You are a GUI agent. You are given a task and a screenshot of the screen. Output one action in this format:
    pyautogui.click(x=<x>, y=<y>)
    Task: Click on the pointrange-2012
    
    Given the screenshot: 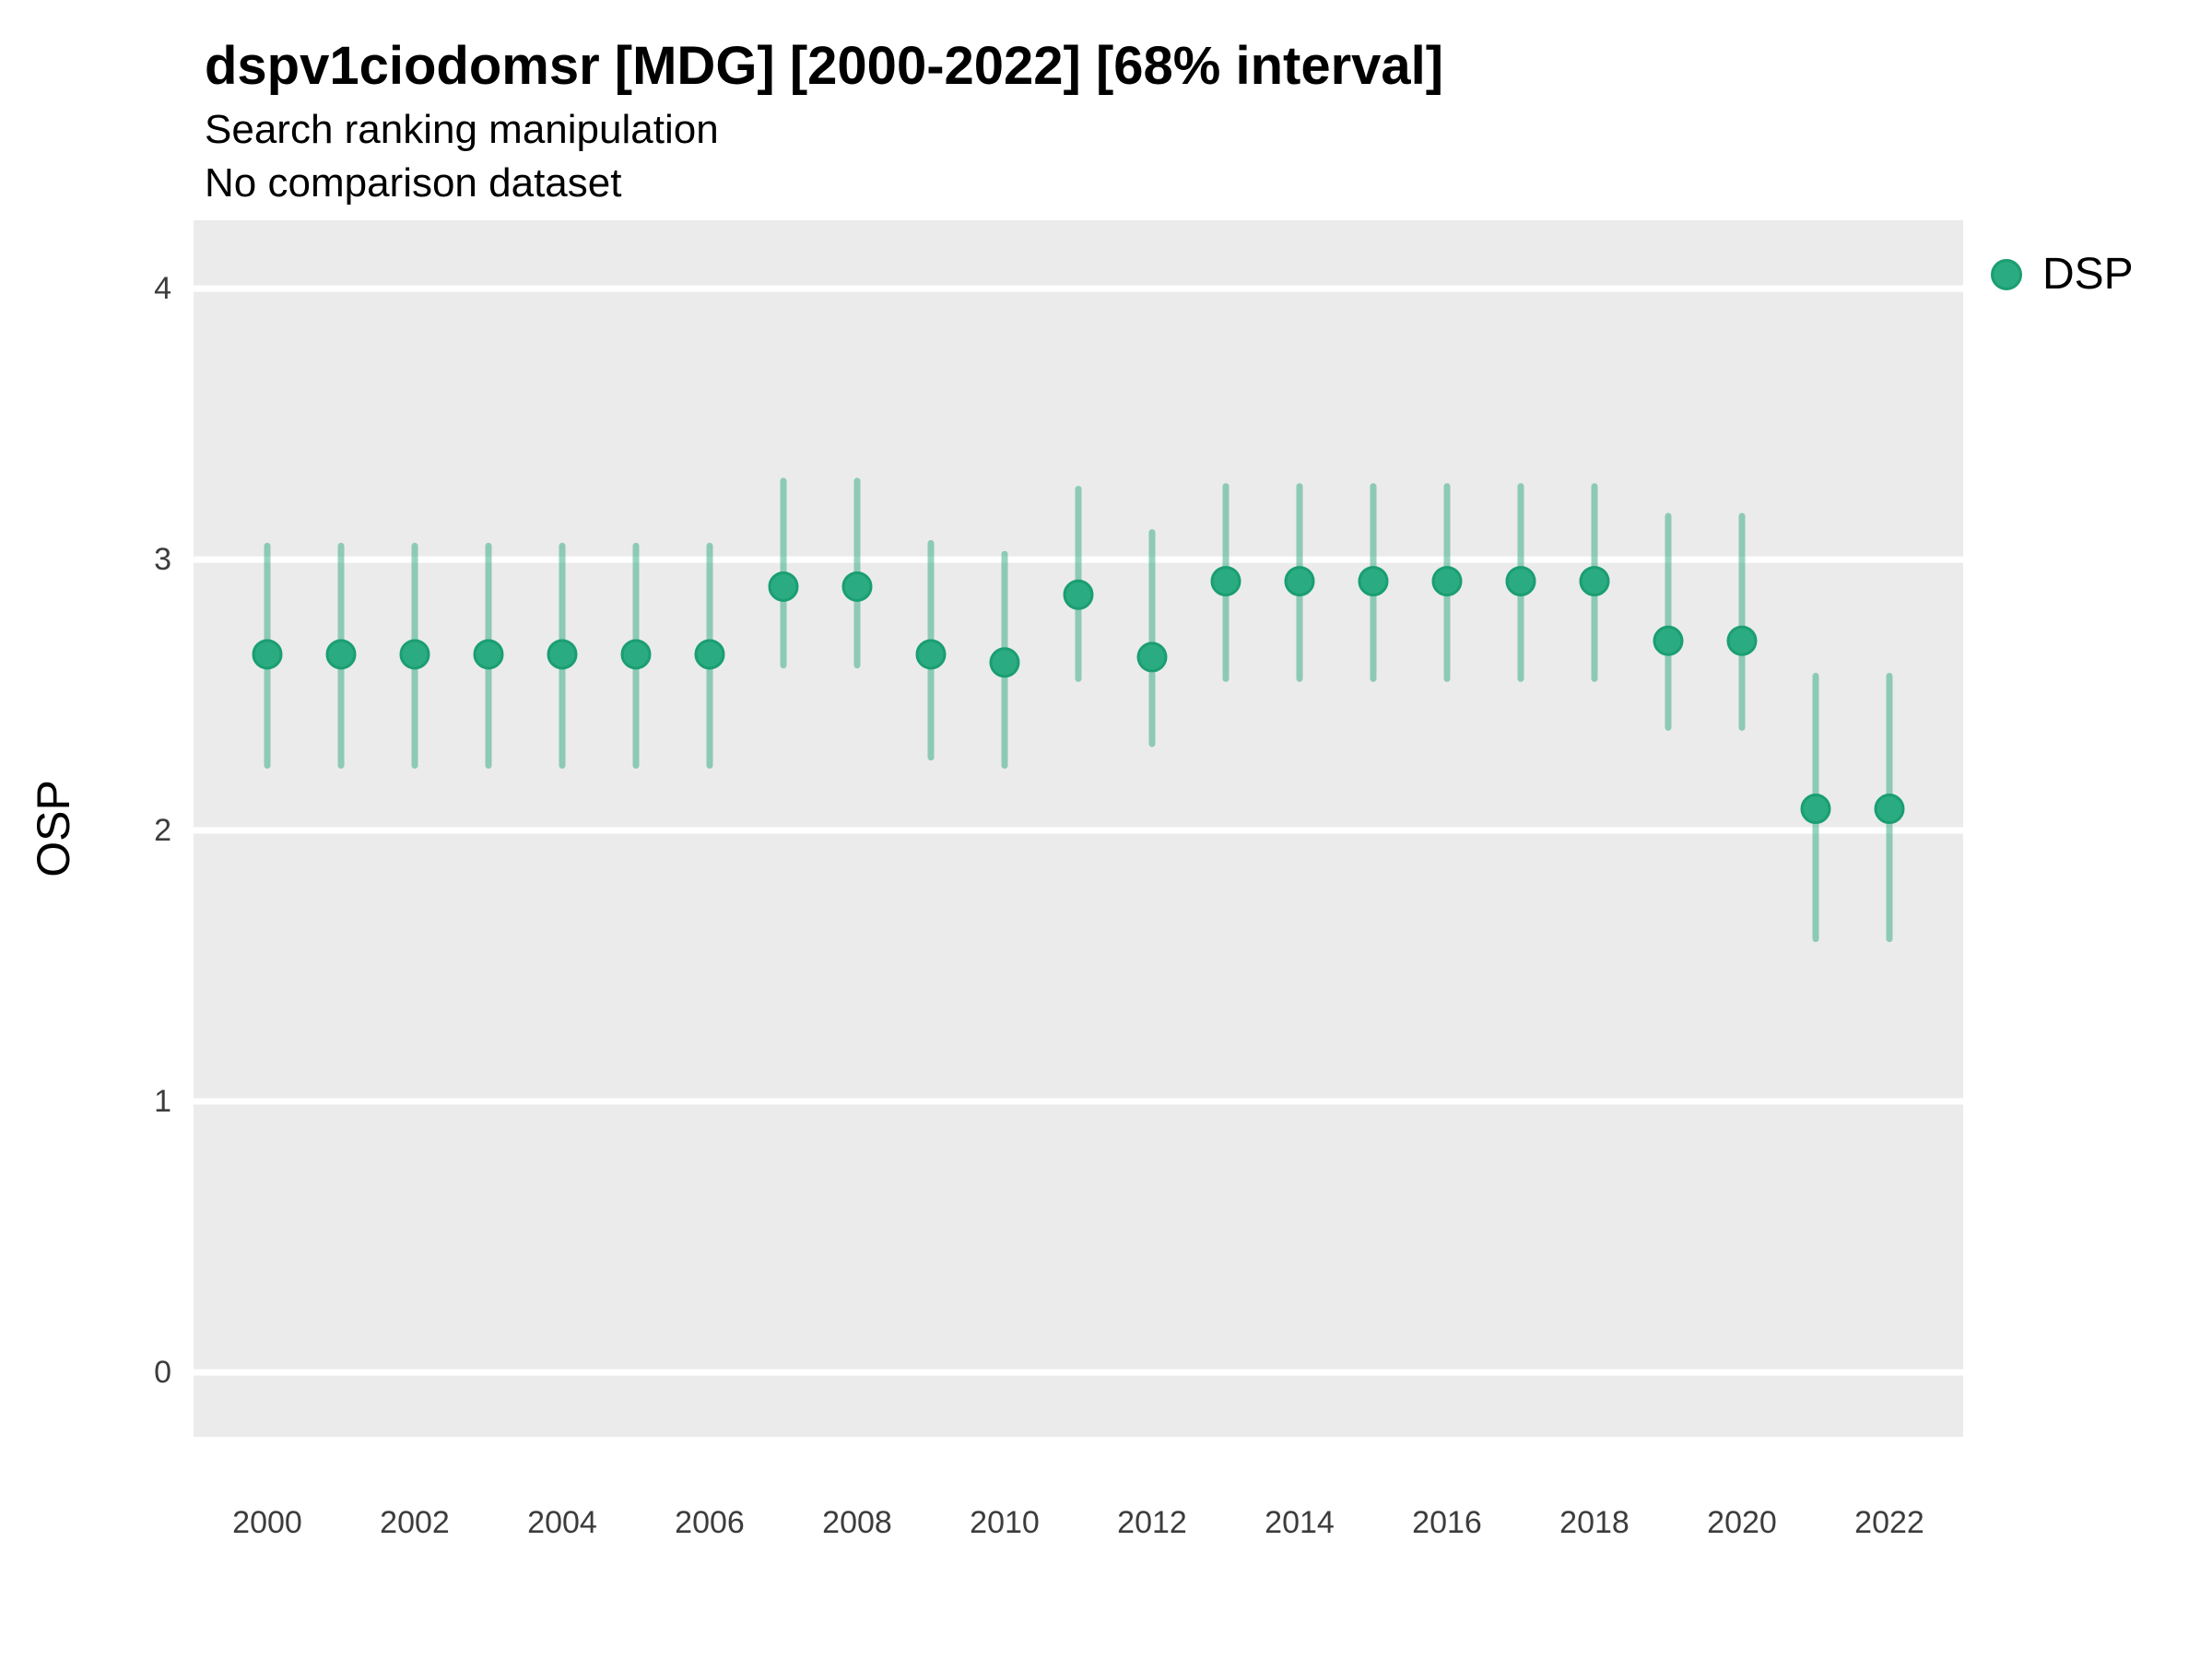 What is the action you would take?
    pyautogui.click(x=1152, y=638)
    